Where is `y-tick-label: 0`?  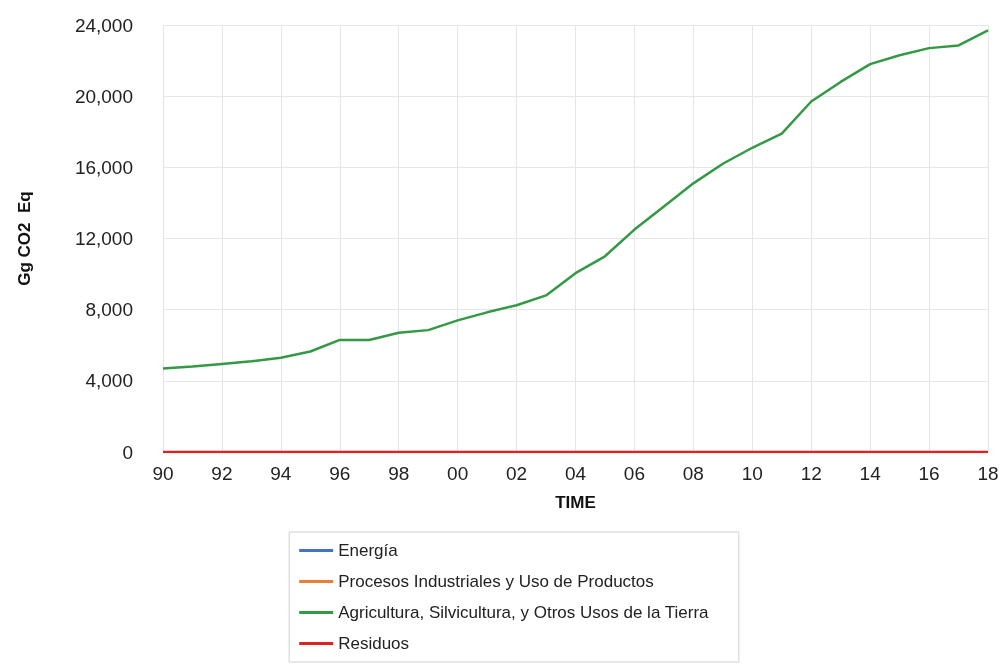 y-tick-label: 0 is located at coordinates (127, 452).